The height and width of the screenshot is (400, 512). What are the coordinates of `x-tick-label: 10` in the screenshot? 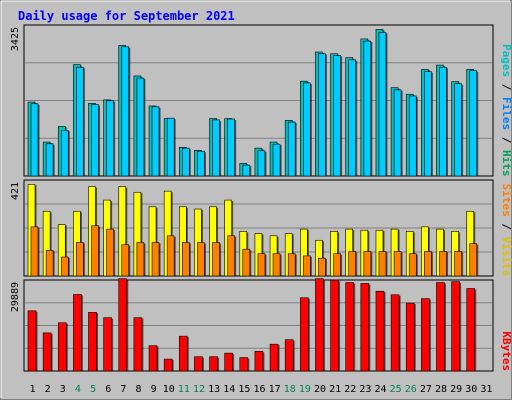 It's located at (169, 389).